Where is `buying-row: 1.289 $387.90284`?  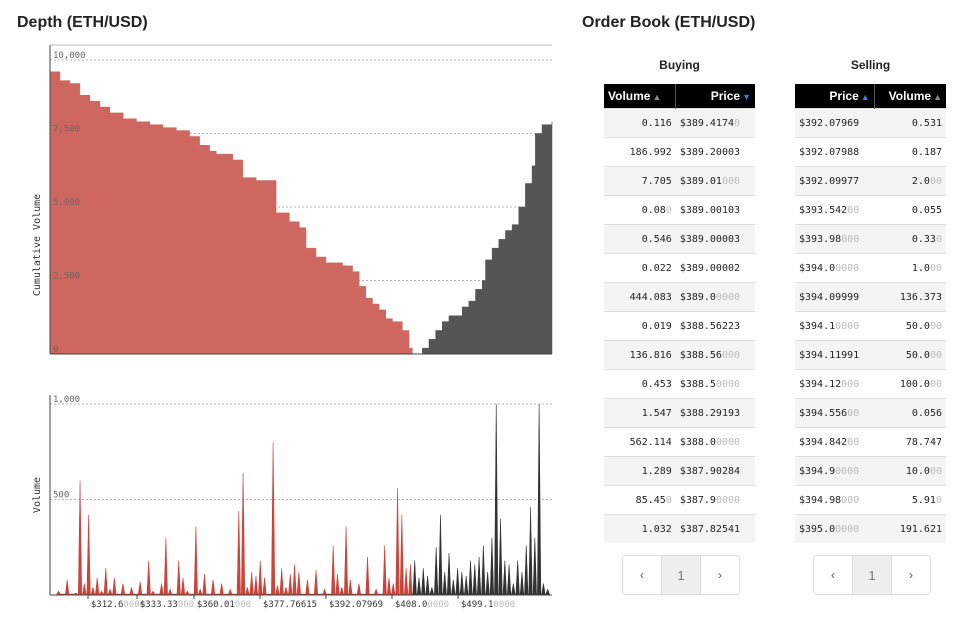 buying-row: 1.289 $387.90284 is located at coordinates (679, 471).